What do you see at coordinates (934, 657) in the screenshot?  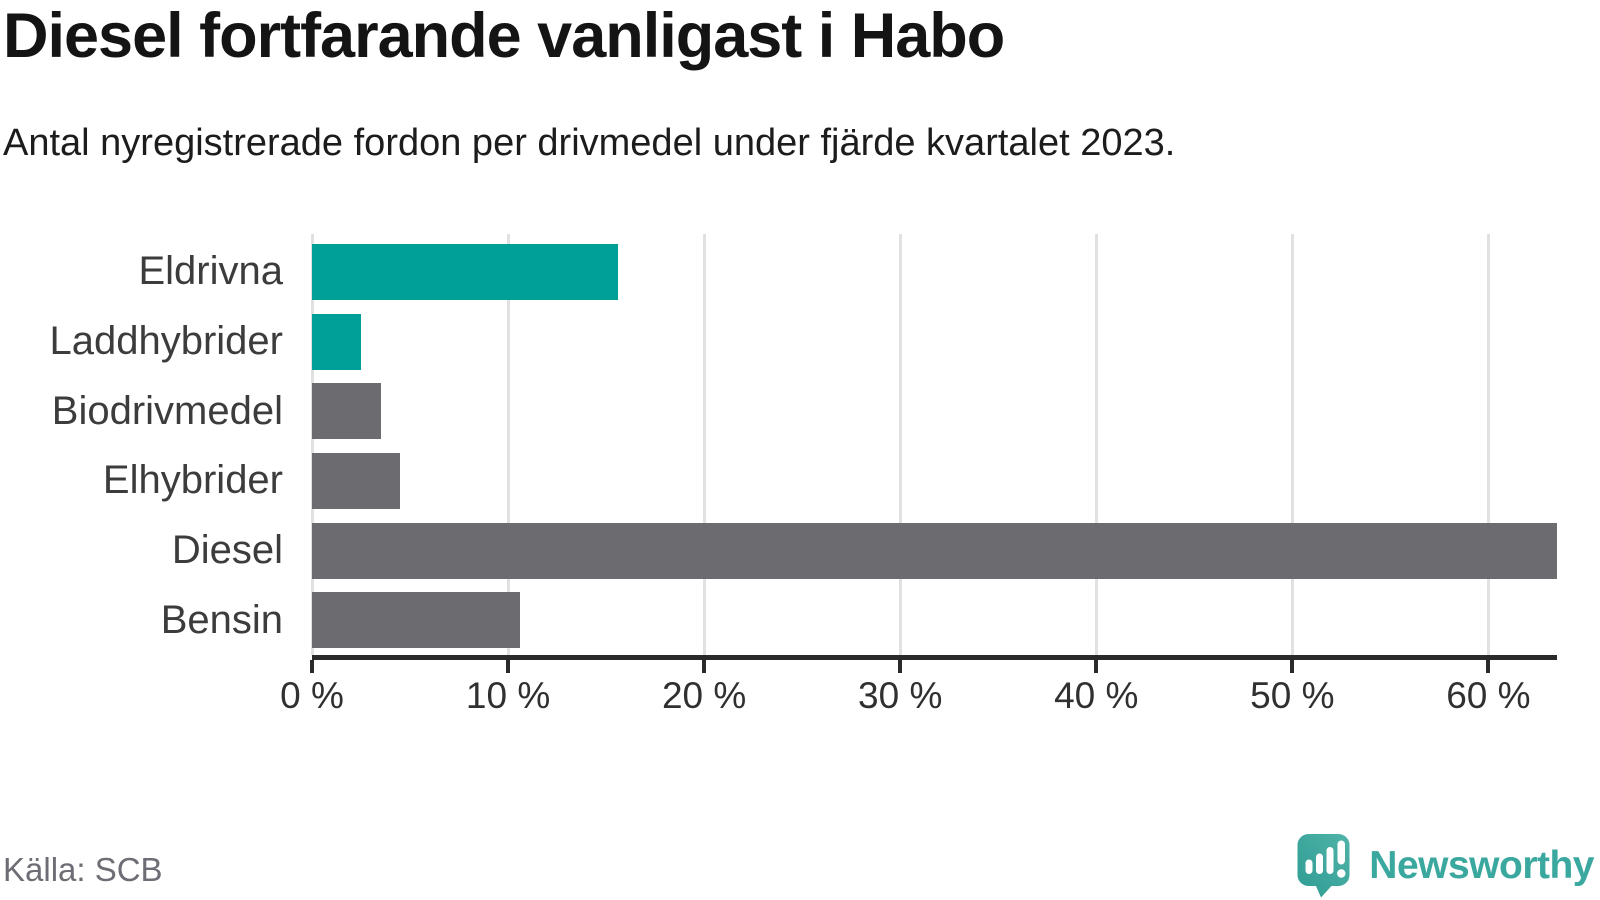 I see `x-axis-line` at bounding box center [934, 657].